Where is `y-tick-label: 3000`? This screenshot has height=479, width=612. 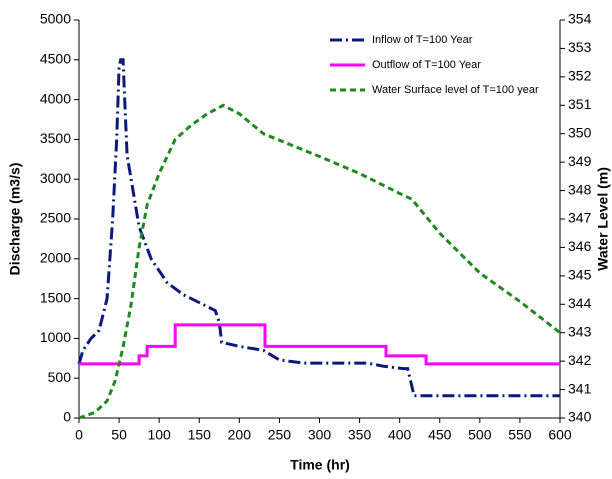
y-tick-label: 3000 is located at coordinates (55, 178).